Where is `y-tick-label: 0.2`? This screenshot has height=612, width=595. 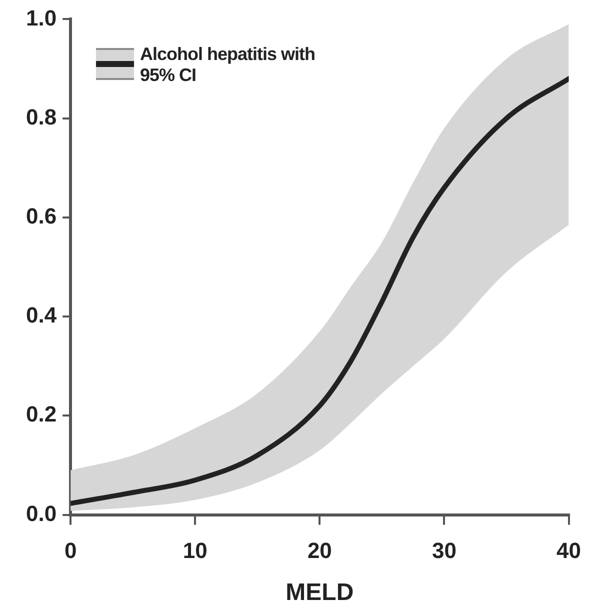
y-tick-label: 0.2 is located at coordinates (41, 414).